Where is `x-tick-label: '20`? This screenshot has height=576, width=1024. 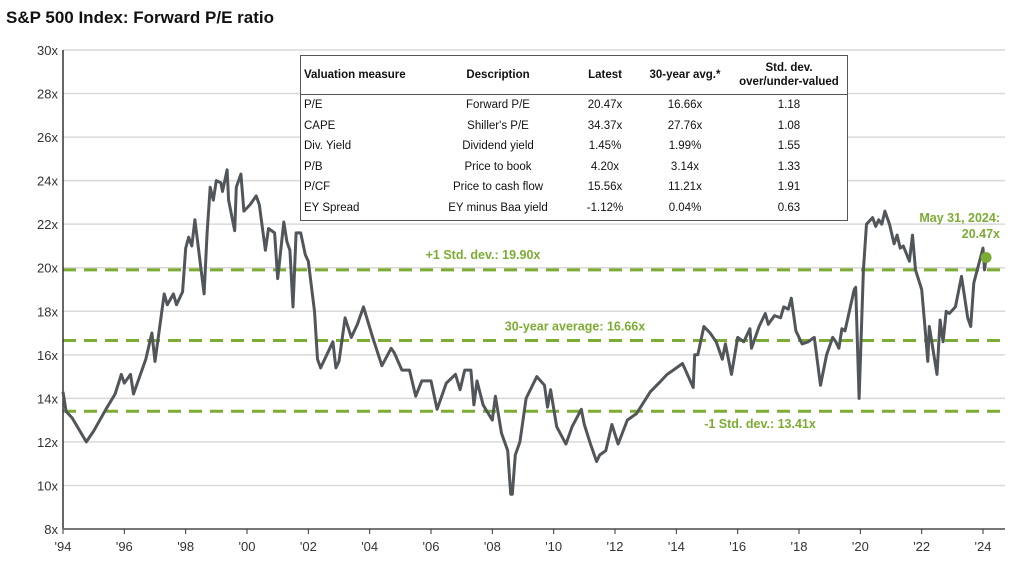 x-tick-label: '20 is located at coordinates (860, 546).